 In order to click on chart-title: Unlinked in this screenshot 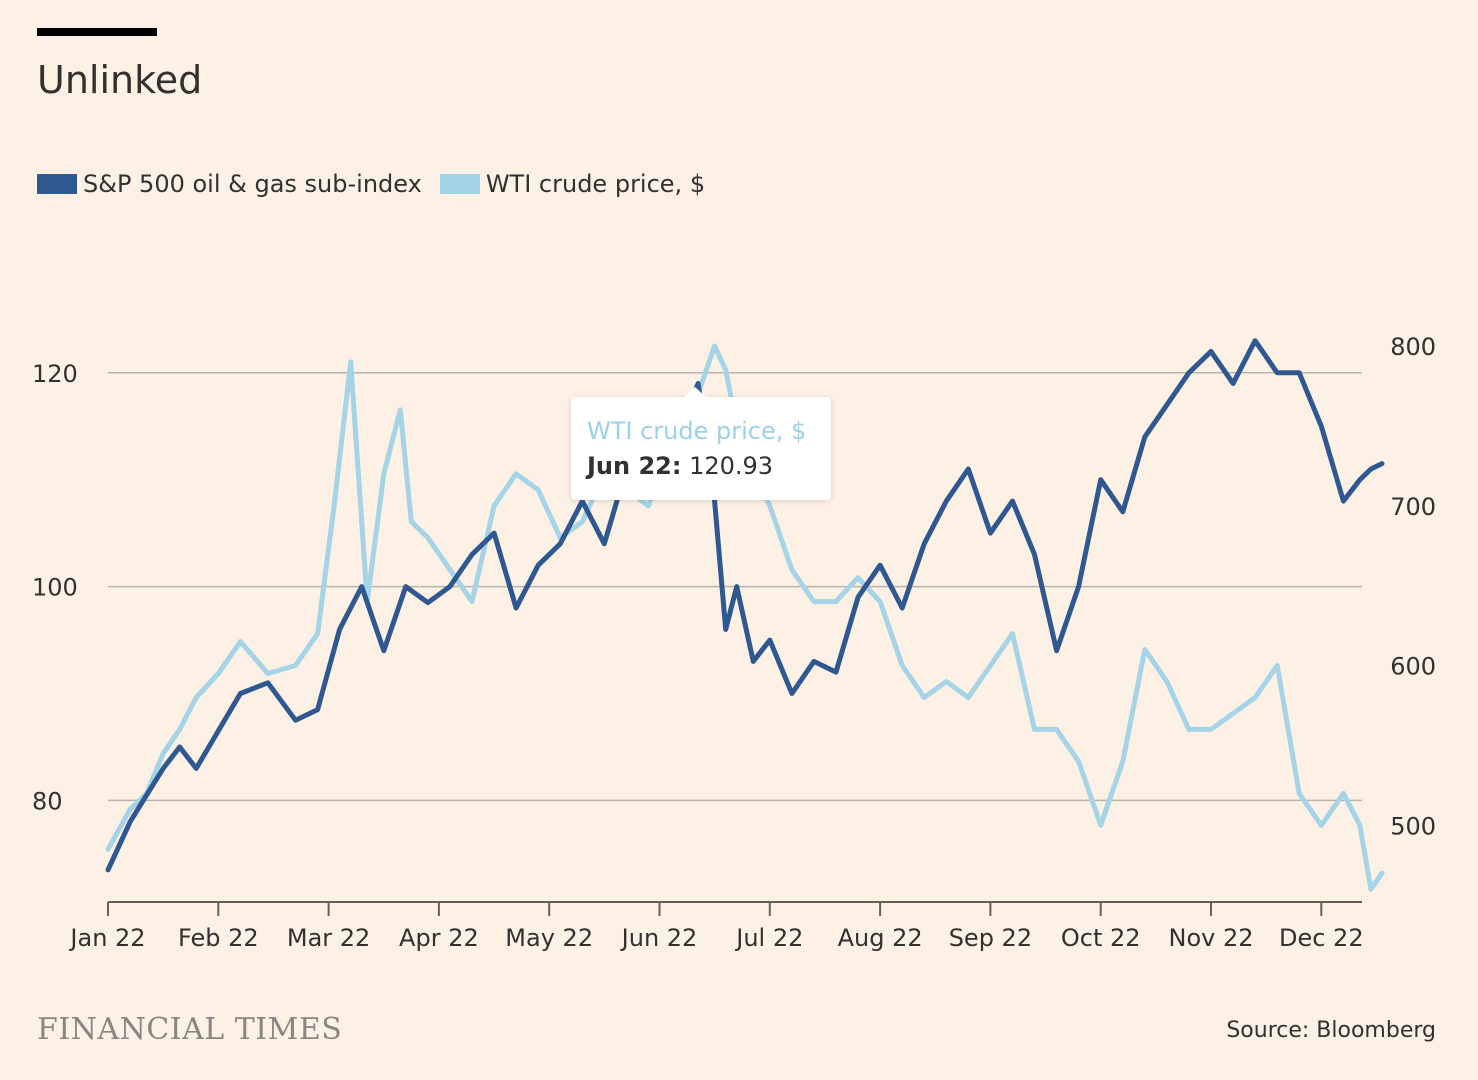, I will do `click(120, 80)`.